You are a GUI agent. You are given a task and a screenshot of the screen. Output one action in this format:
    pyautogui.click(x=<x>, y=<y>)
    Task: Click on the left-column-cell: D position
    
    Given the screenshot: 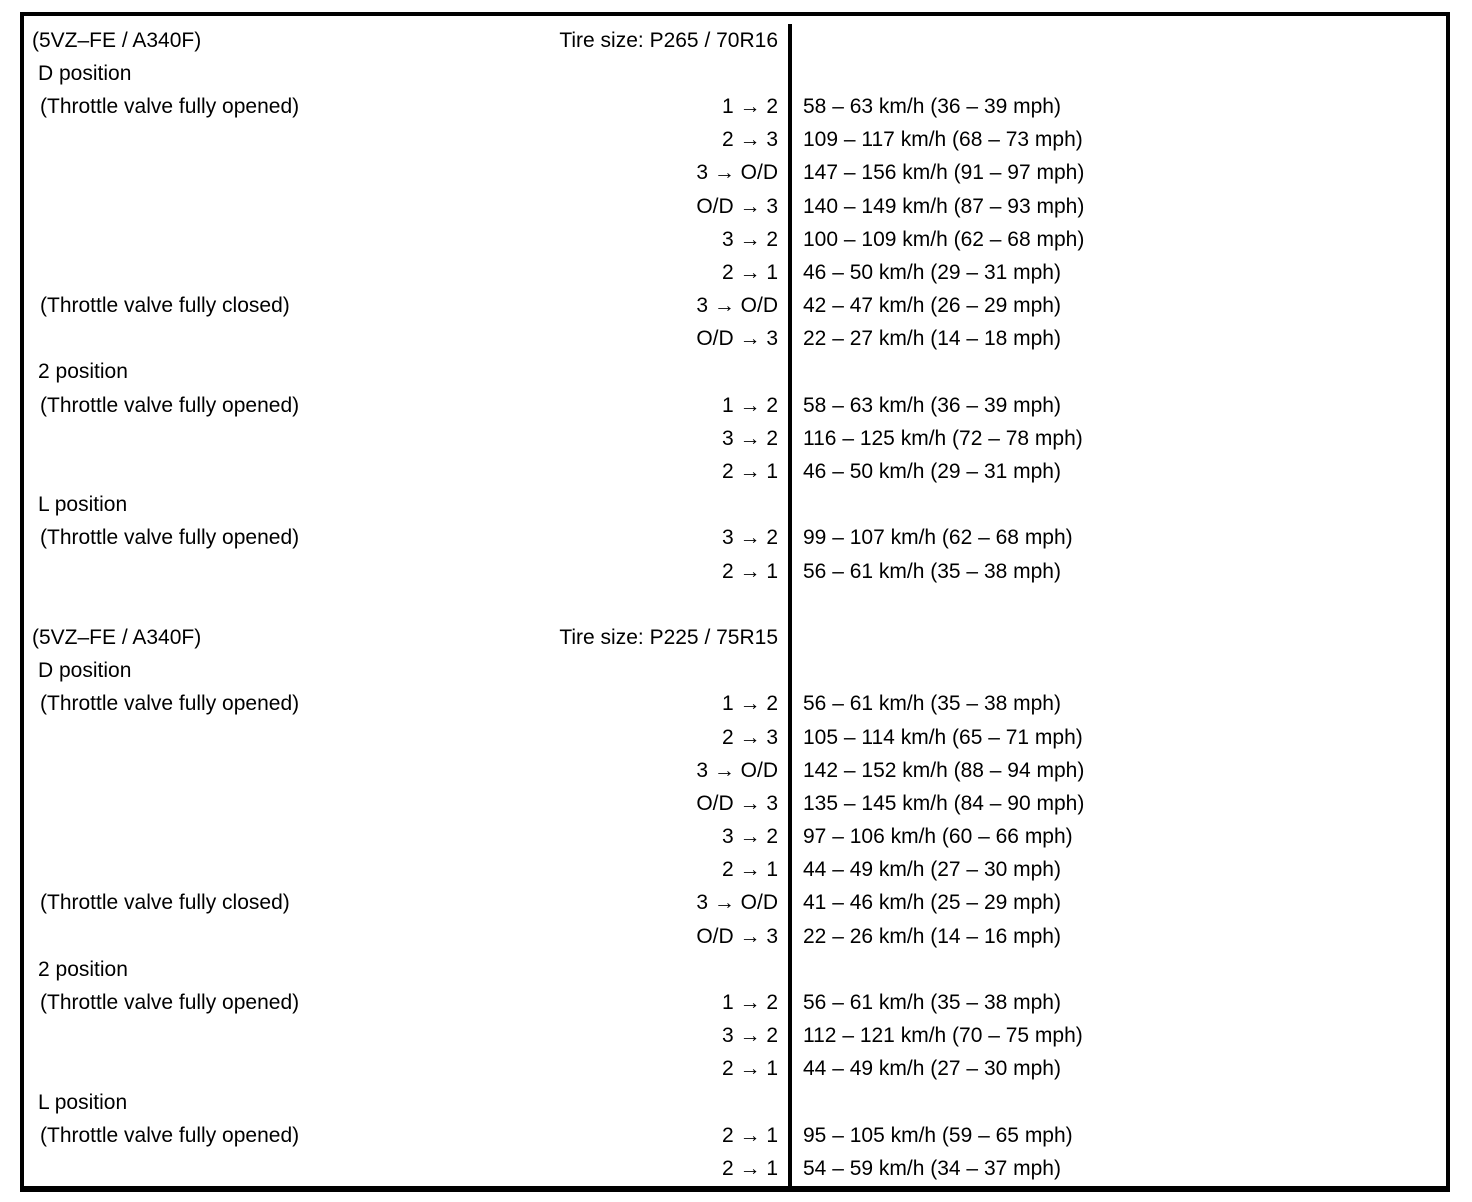 What is the action you would take?
    pyautogui.click(x=406, y=73)
    